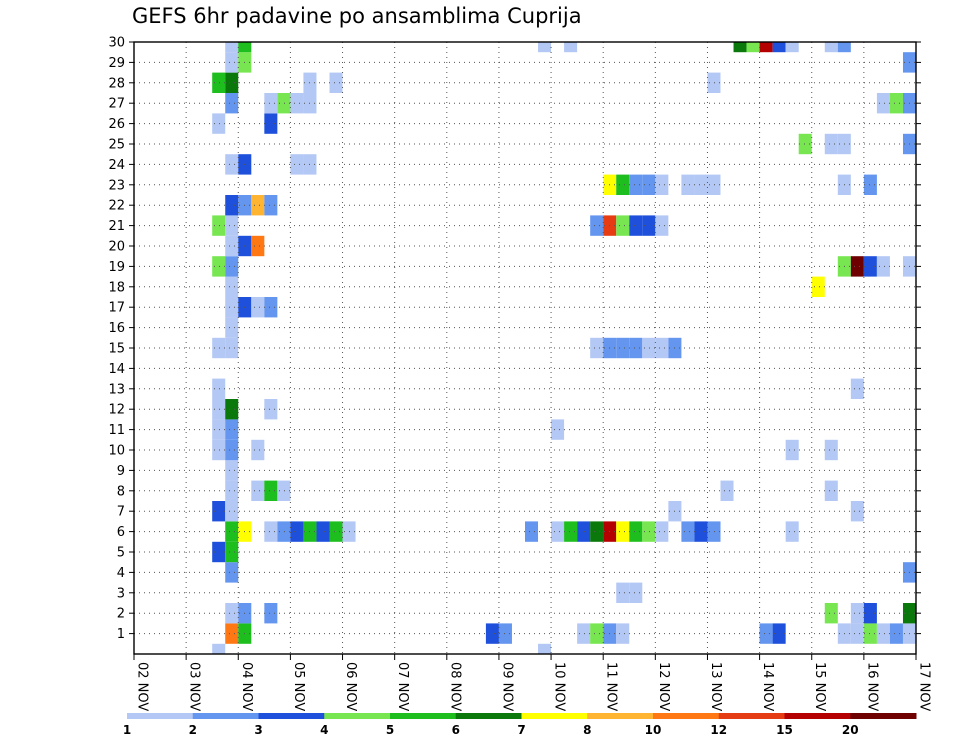 The width and height of the screenshot is (960, 742). What do you see at coordinates (390, 730) in the screenshot?
I see `legend-label: 5` at bounding box center [390, 730].